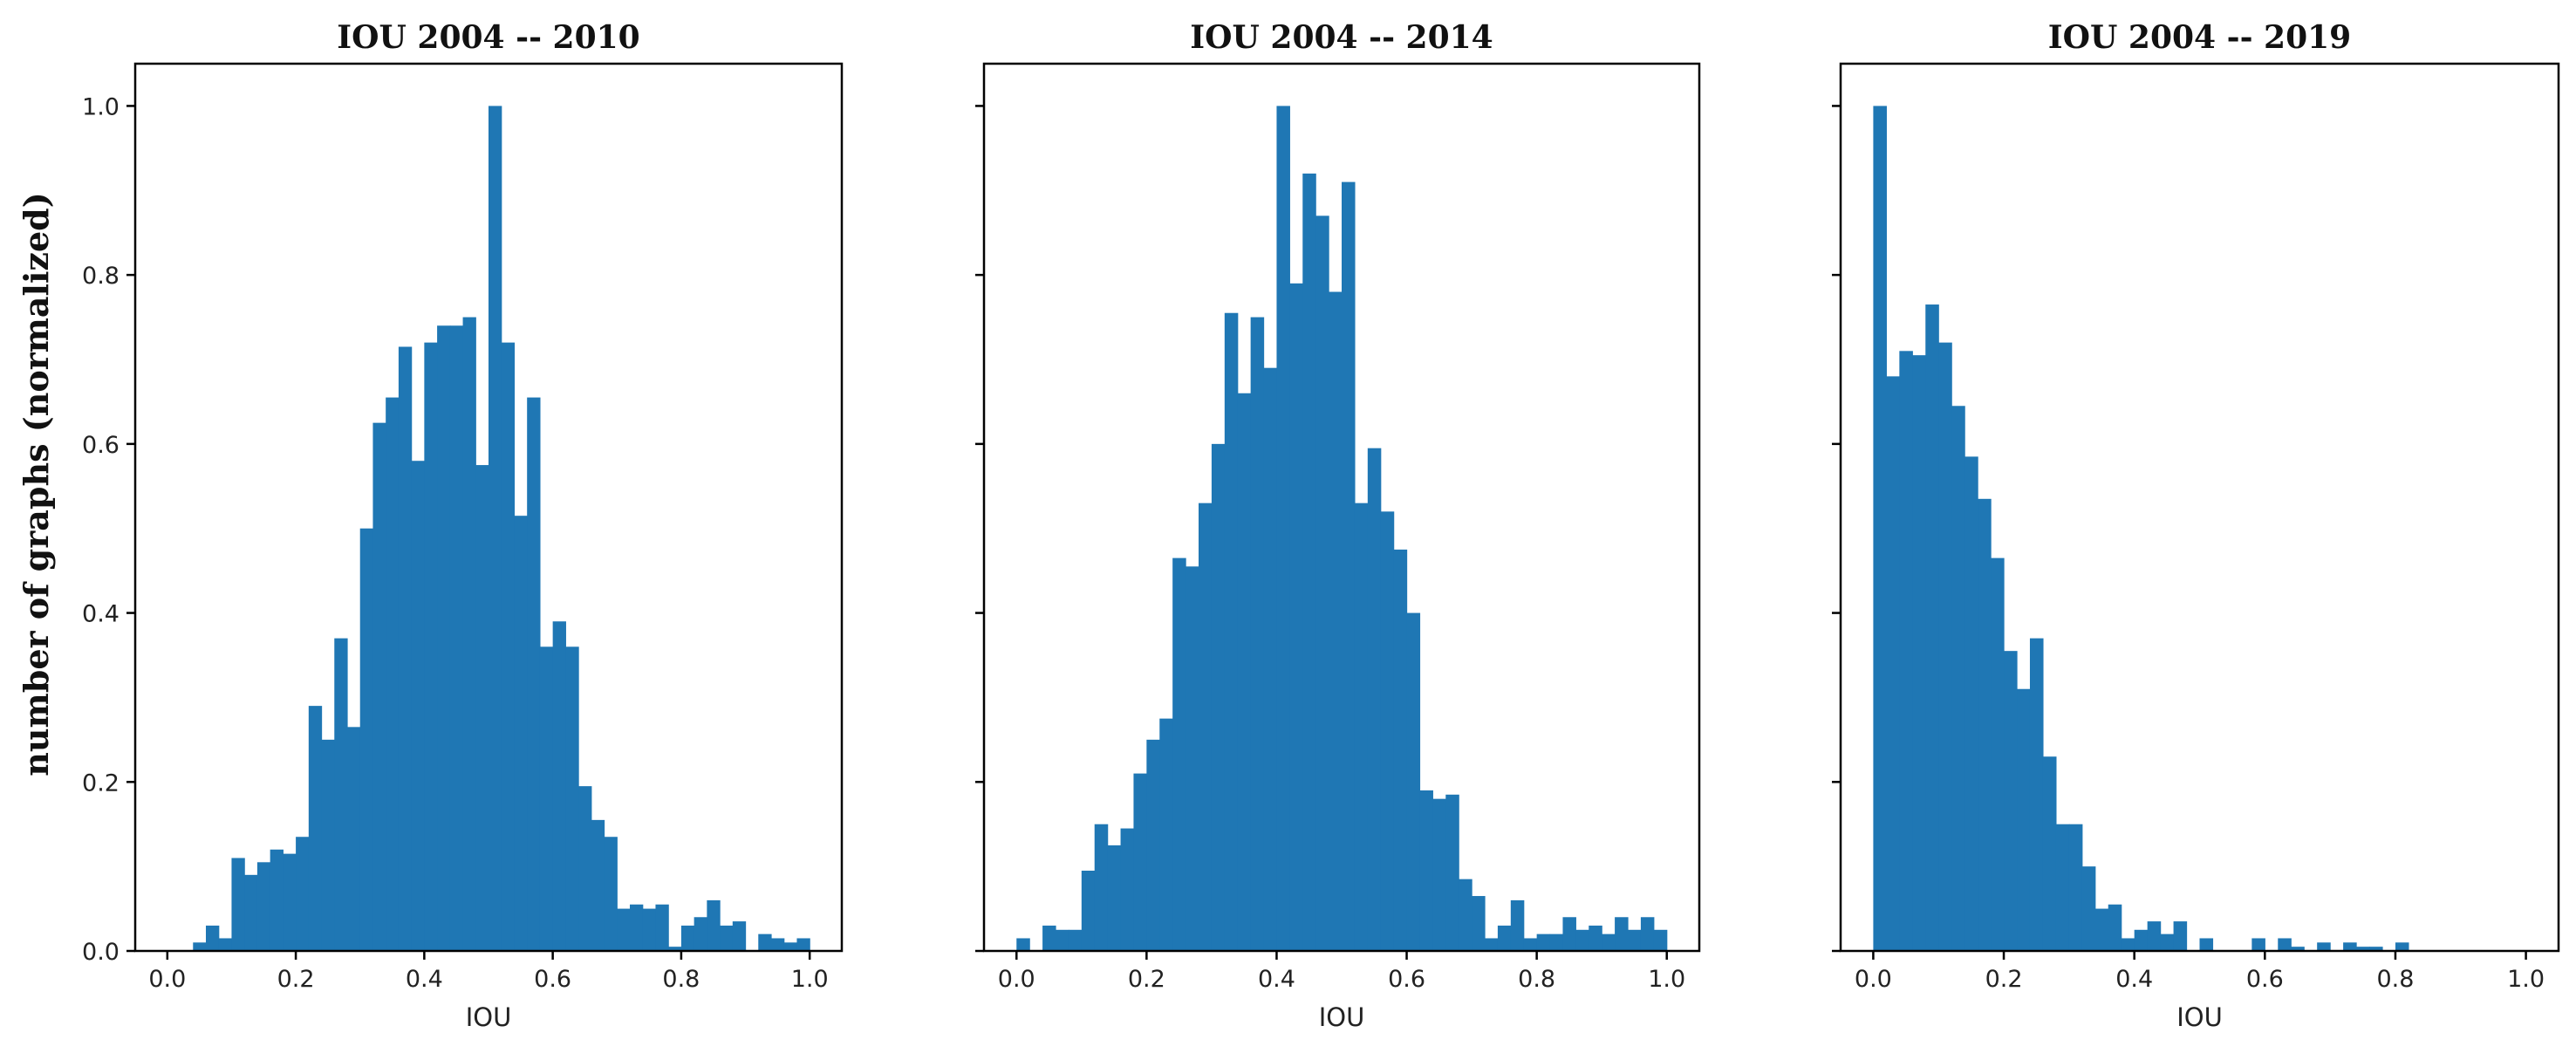  Describe the element at coordinates (1342, 1017) in the screenshot. I see `x-axis-label: IOU` at that location.